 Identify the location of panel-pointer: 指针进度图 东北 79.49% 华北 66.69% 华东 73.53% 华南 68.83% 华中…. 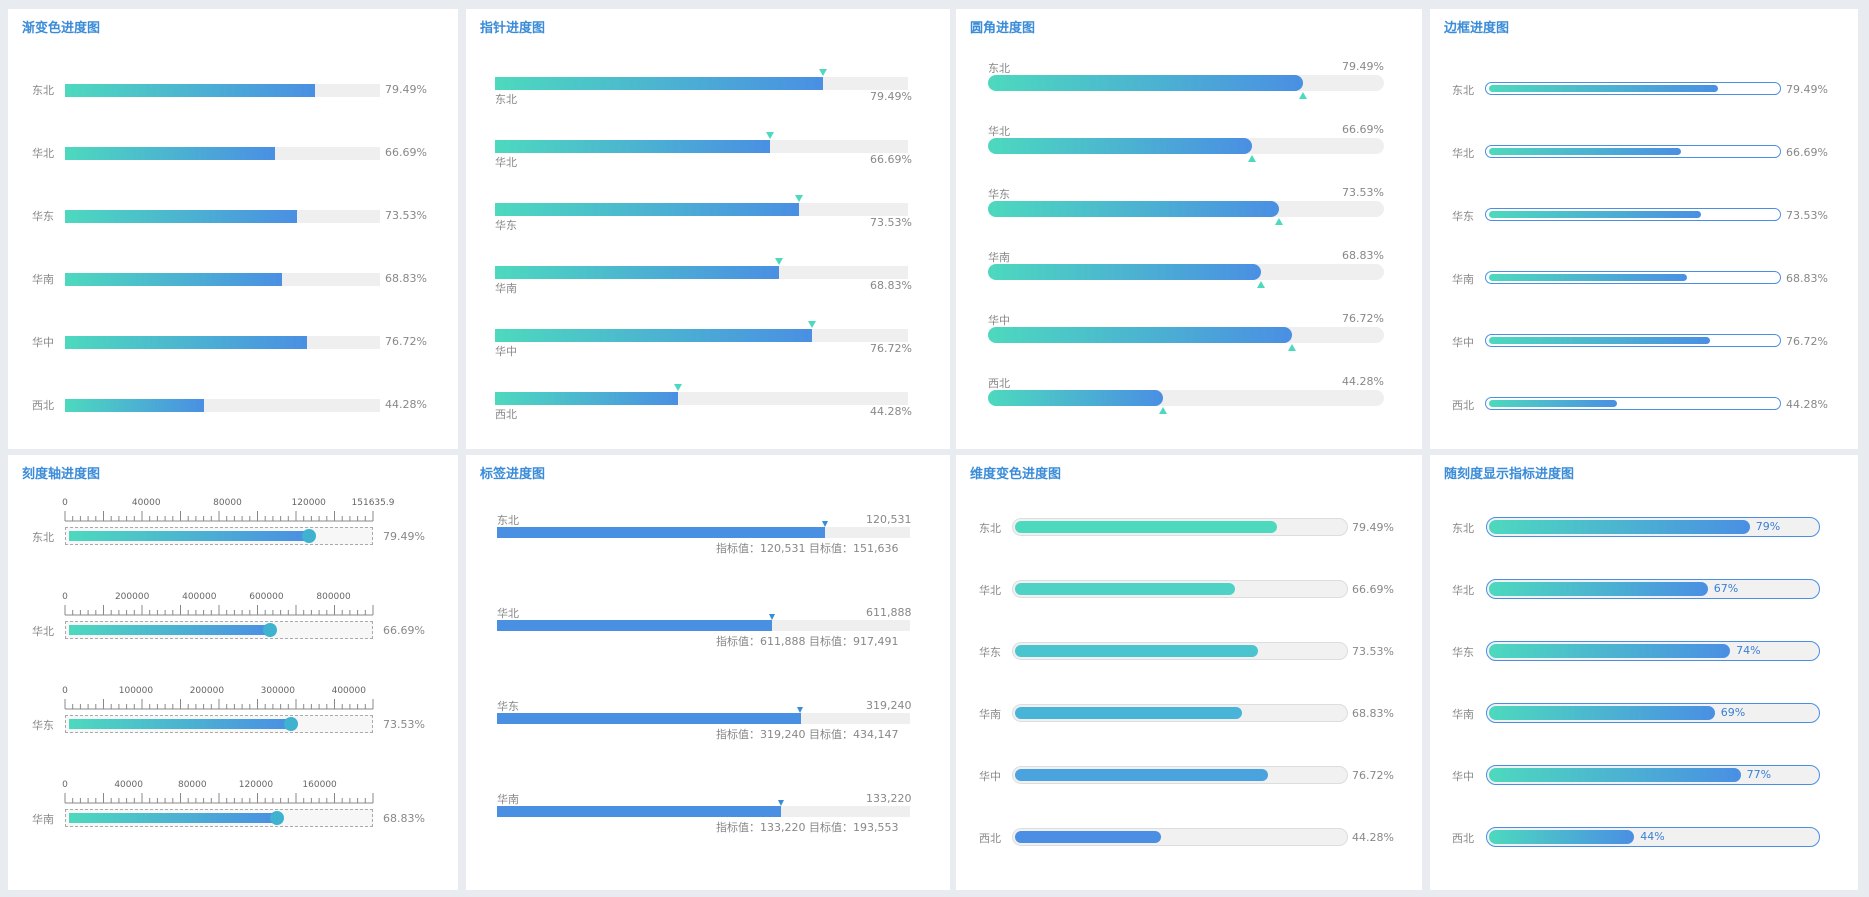
(708, 229).